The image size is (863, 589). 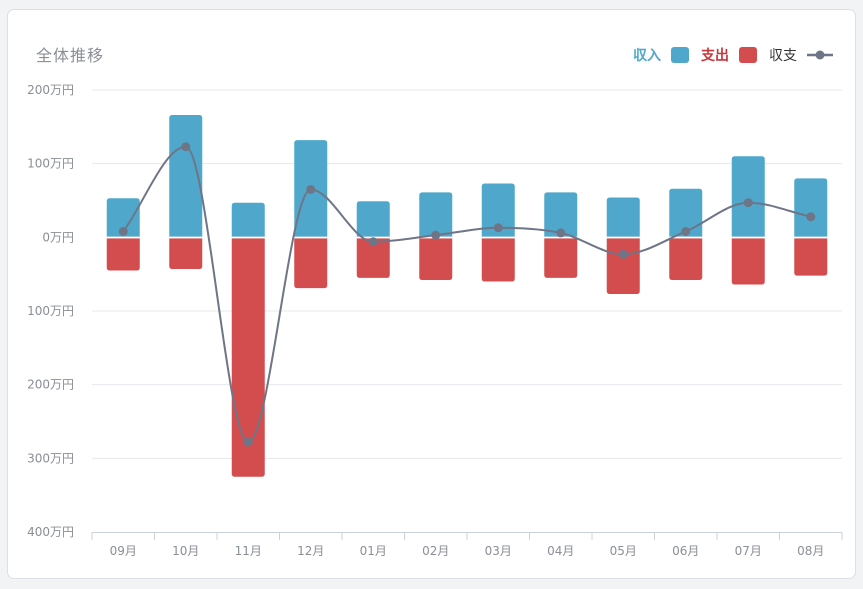 I want to click on x-tick-label: 10月, so click(x=185, y=551).